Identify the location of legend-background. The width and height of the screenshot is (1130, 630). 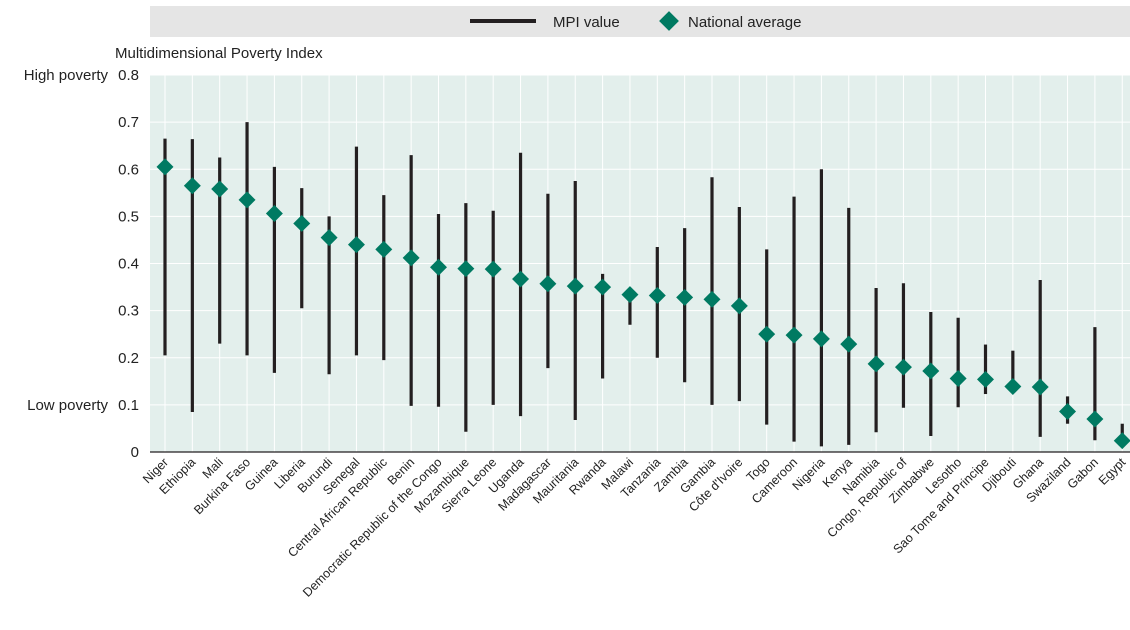
(640, 21).